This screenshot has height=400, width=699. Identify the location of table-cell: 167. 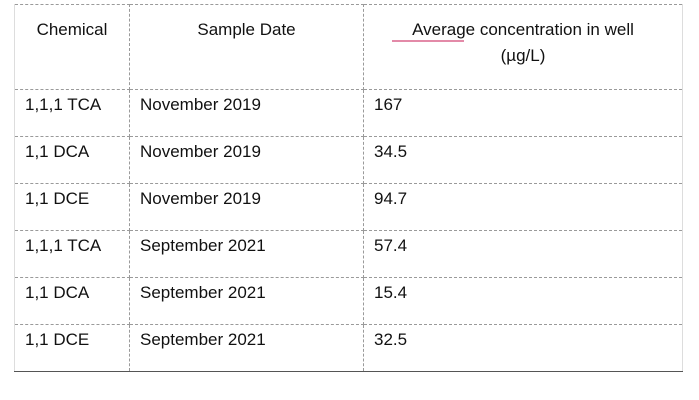
(523, 113).